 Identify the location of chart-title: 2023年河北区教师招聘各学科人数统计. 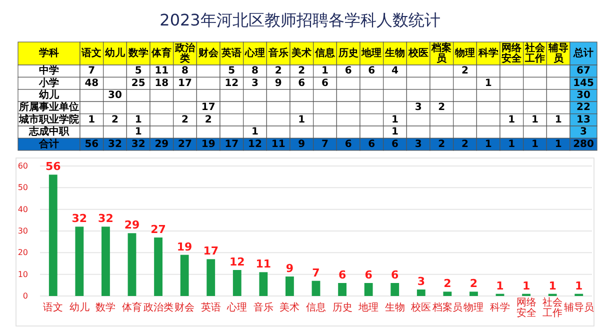
(300, 20).